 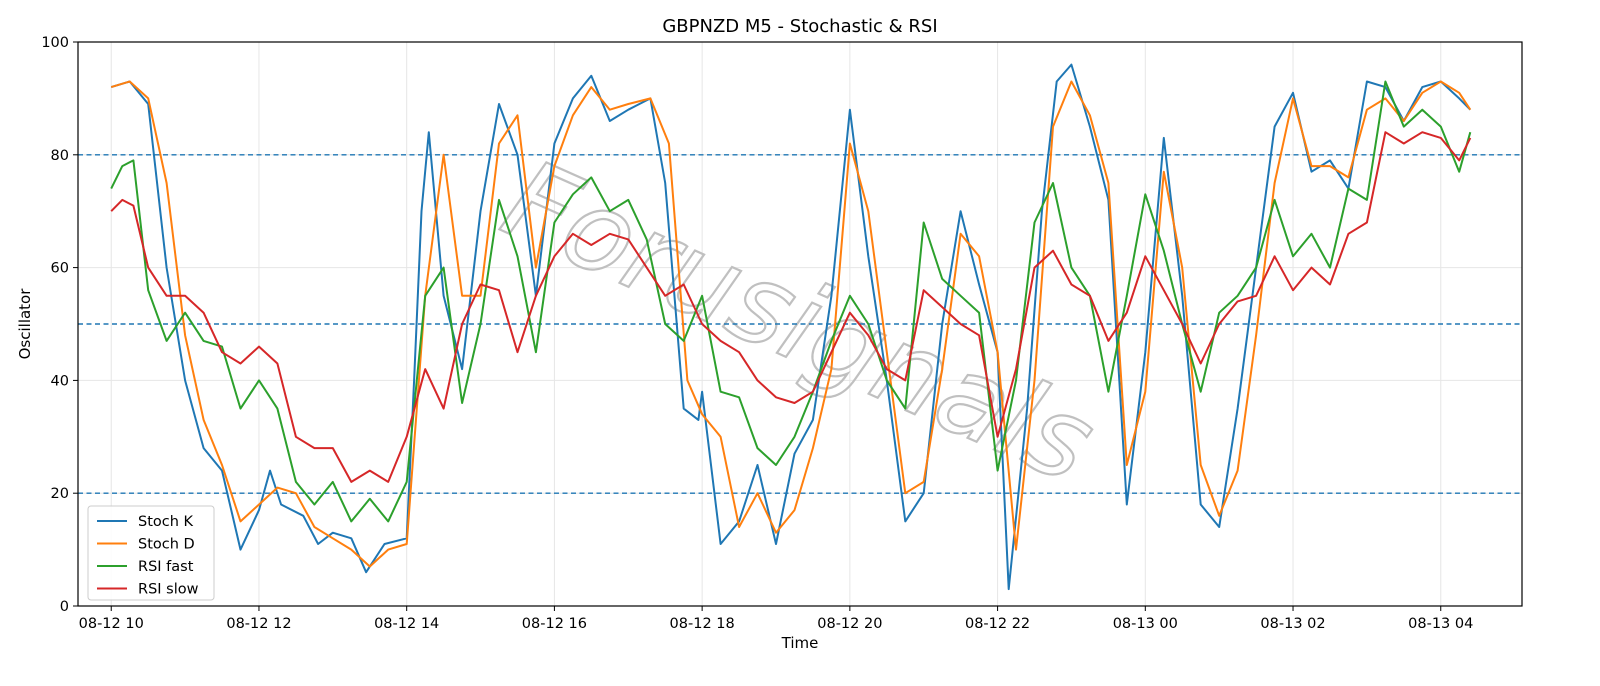 What do you see at coordinates (1440, 624) in the screenshot?
I see `x-tick-label: 08-13 04` at bounding box center [1440, 624].